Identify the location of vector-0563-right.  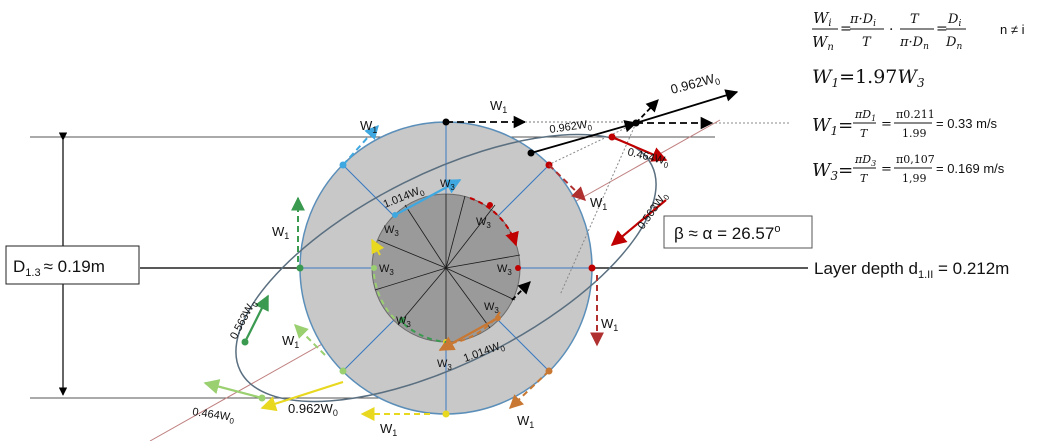
(638, 222).